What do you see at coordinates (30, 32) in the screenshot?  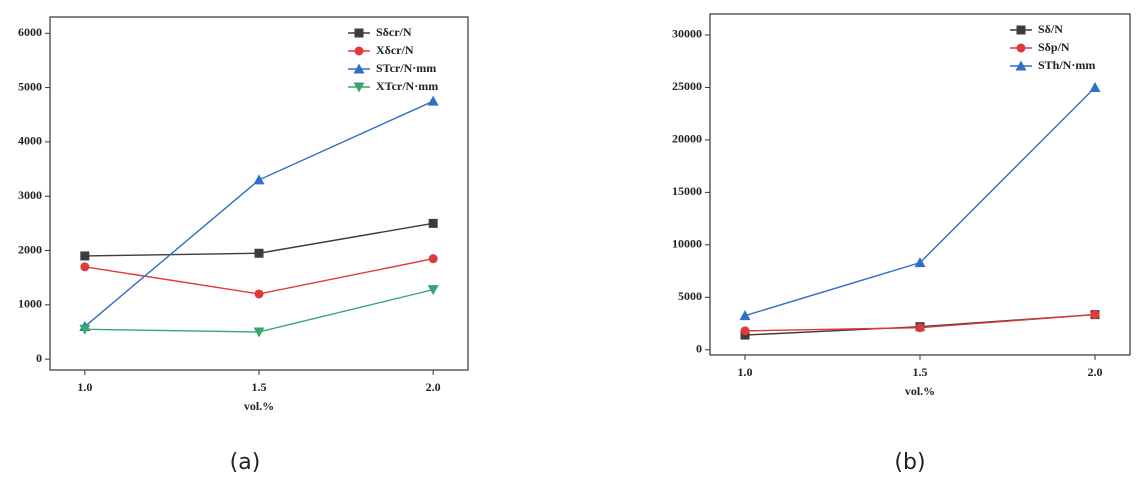 I see `y-tick-label: 6000` at bounding box center [30, 32].